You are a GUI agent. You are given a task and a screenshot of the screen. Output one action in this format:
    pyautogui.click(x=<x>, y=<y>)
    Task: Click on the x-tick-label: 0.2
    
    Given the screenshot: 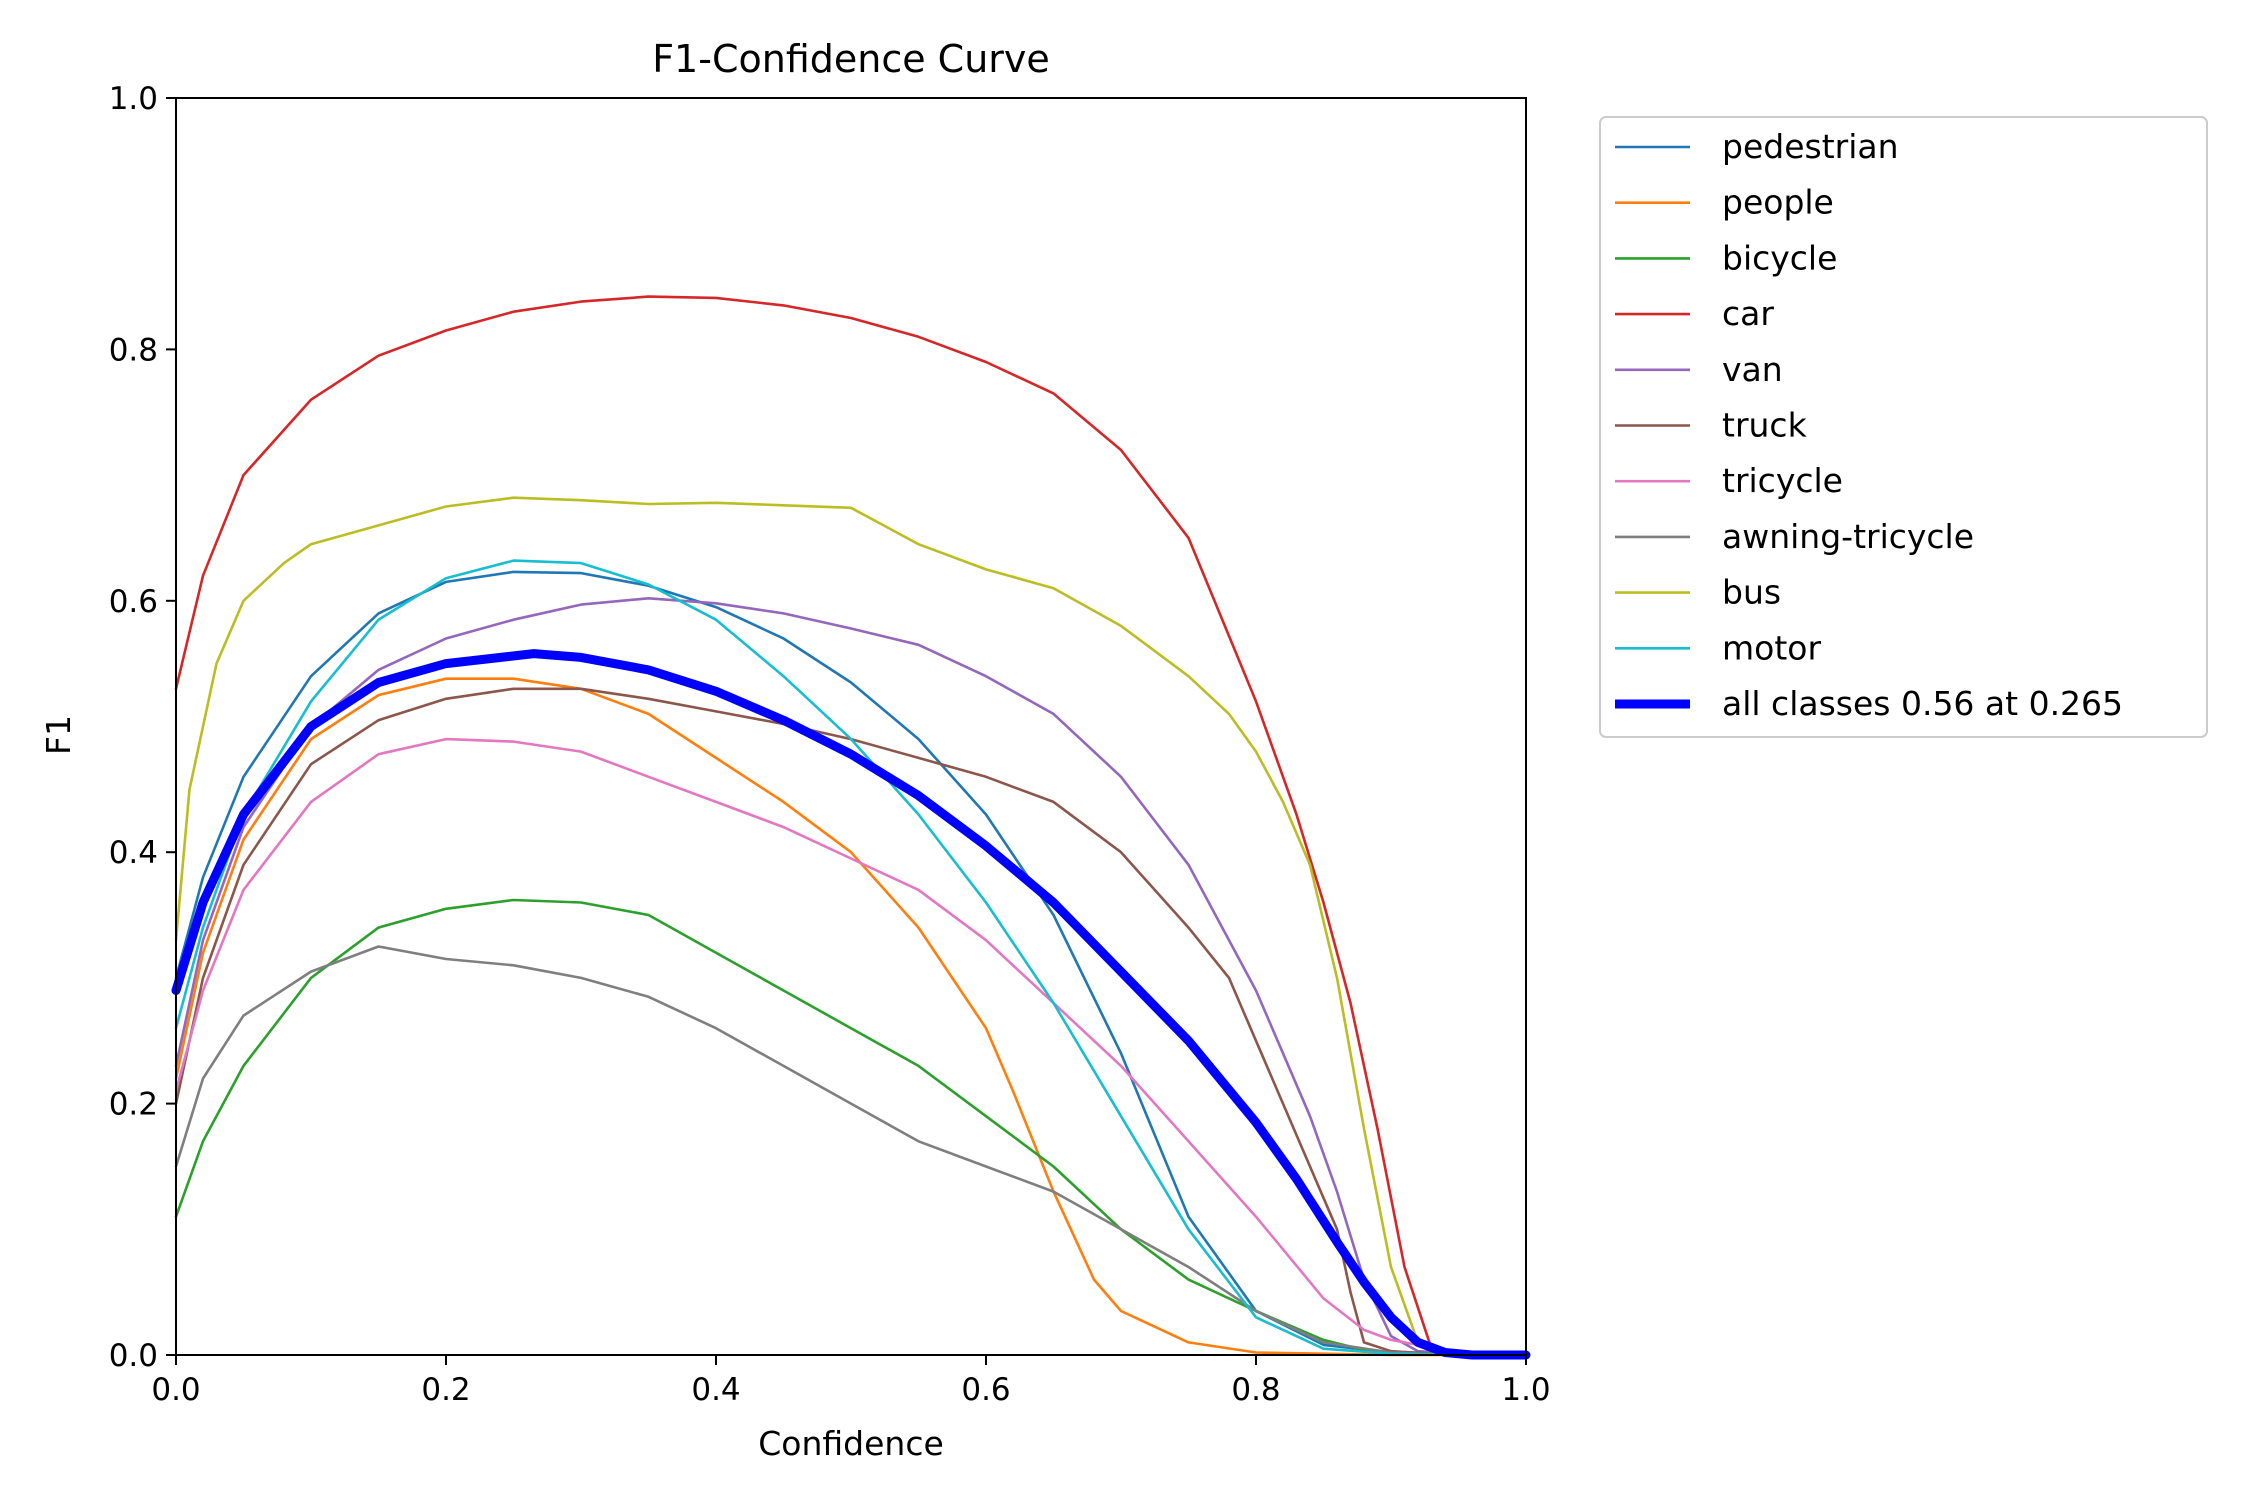 What is the action you would take?
    pyautogui.click(x=445, y=1390)
    